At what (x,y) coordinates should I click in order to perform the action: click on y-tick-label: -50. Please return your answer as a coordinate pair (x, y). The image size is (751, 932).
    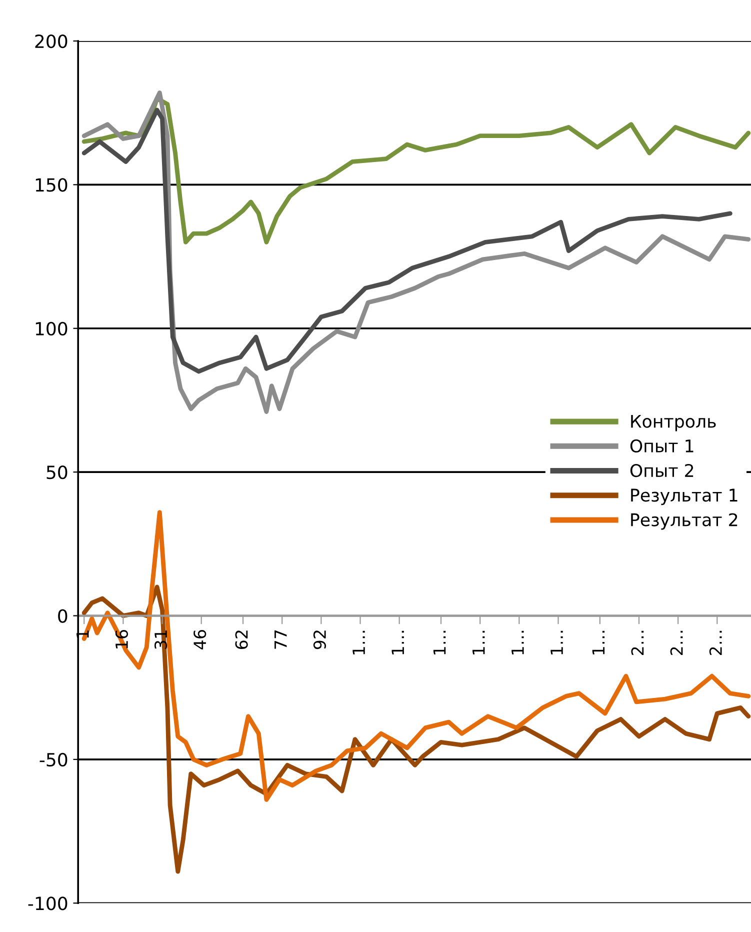
    Looking at the image, I should click on (54, 759).